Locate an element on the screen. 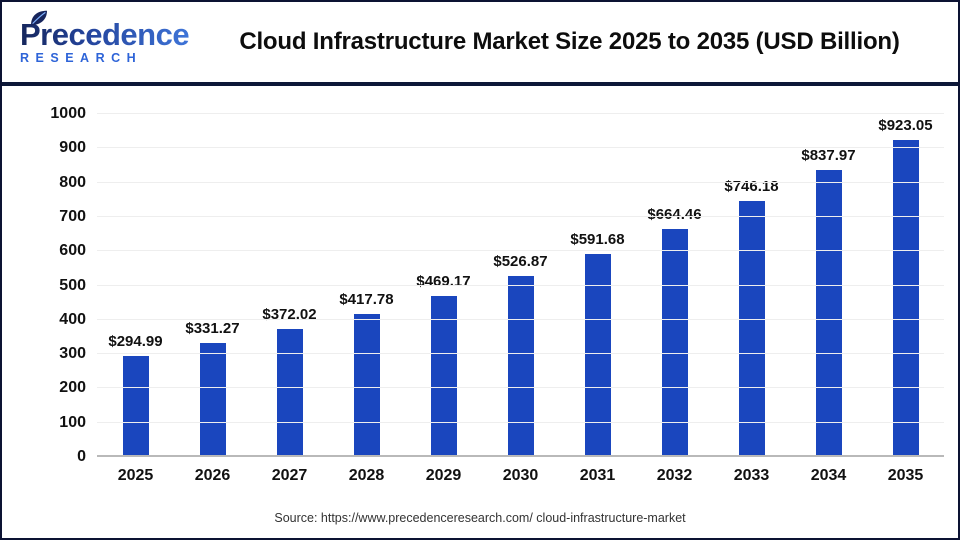  bar-value-label: $331.27 is located at coordinates (212, 329).